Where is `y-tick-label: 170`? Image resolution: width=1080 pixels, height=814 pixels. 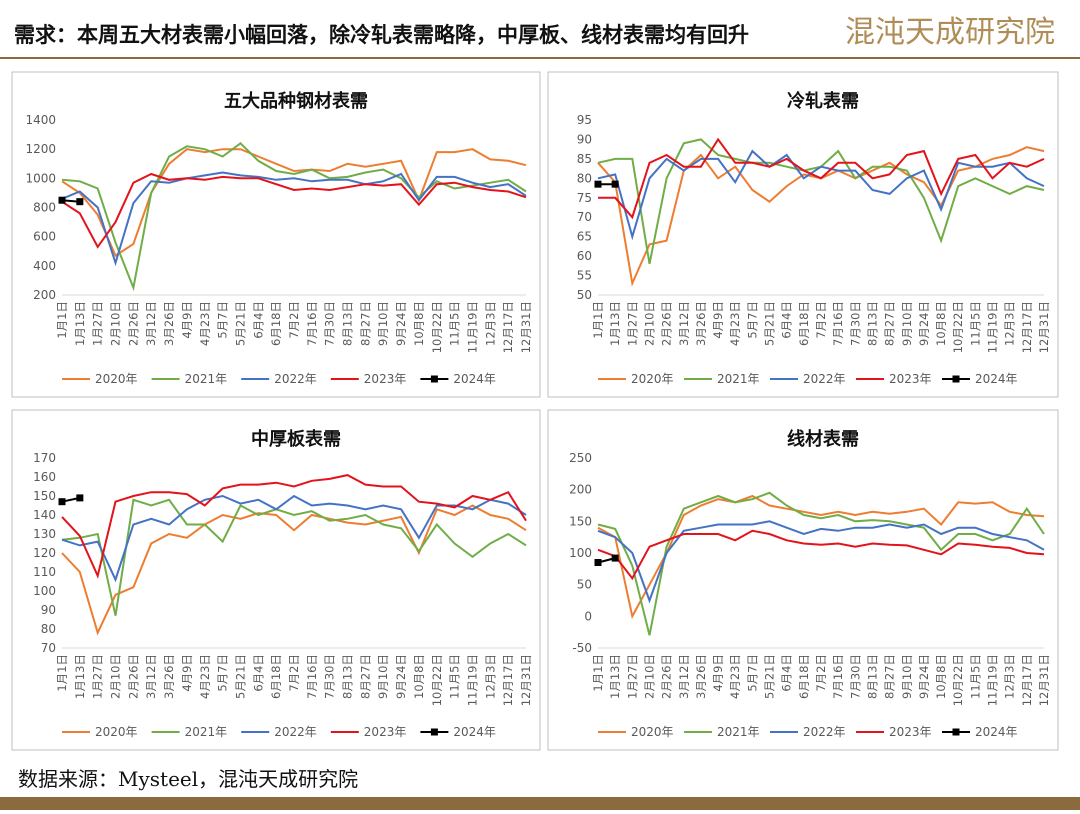 y-tick-label: 170 is located at coordinates (44, 458).